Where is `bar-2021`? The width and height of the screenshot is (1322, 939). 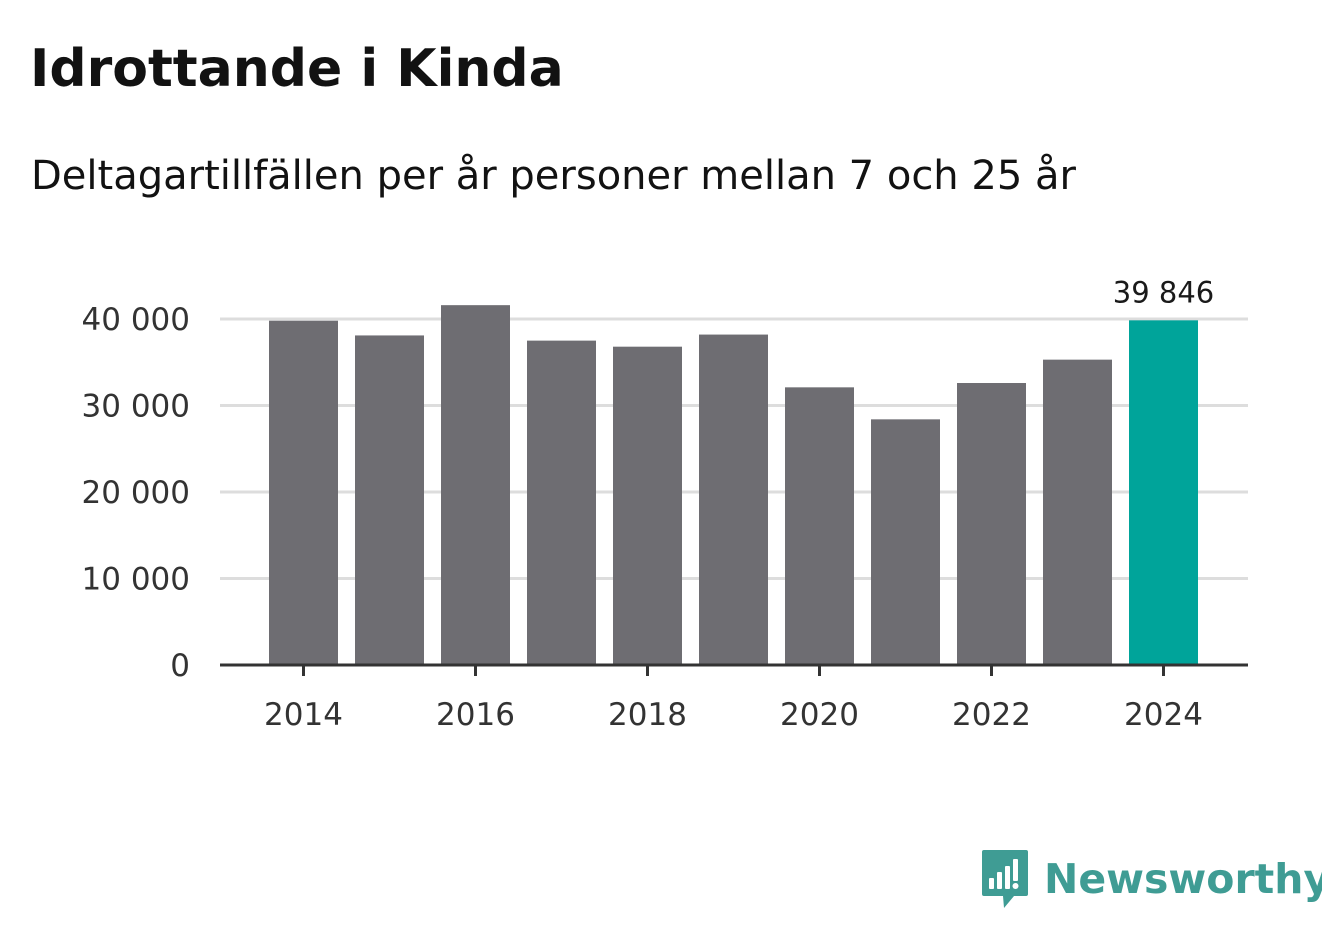 bar-2021 is located at coordinates (905, 542).